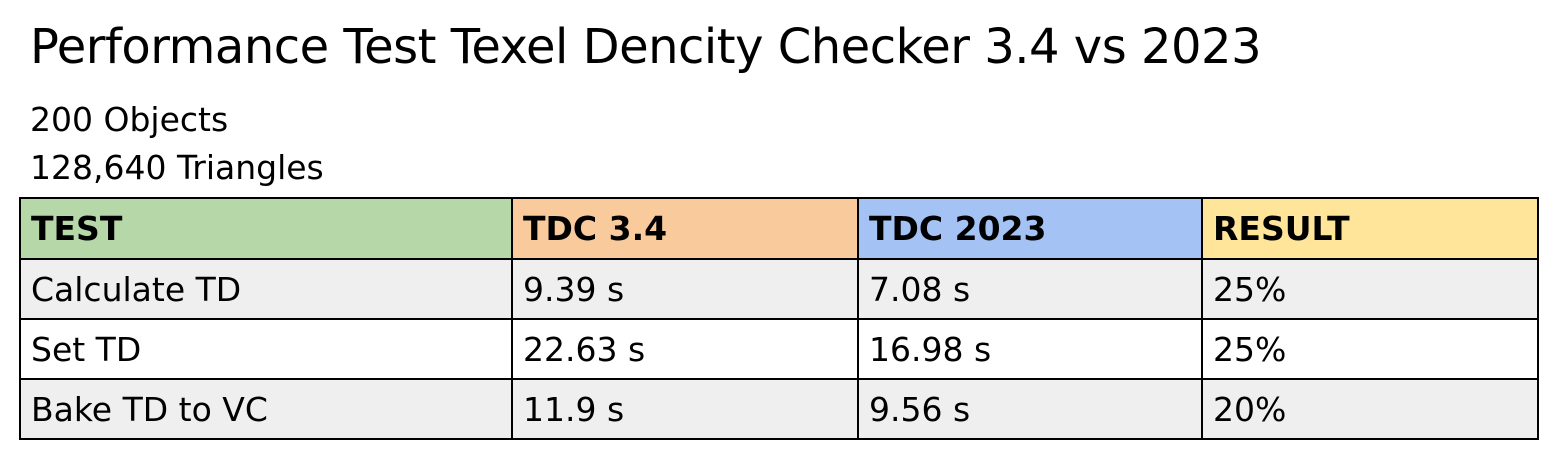  What do you see at coordinates (266, 349) in the screenshot?
I see `cell-test: Set TD` at bounding box center [266, 349].